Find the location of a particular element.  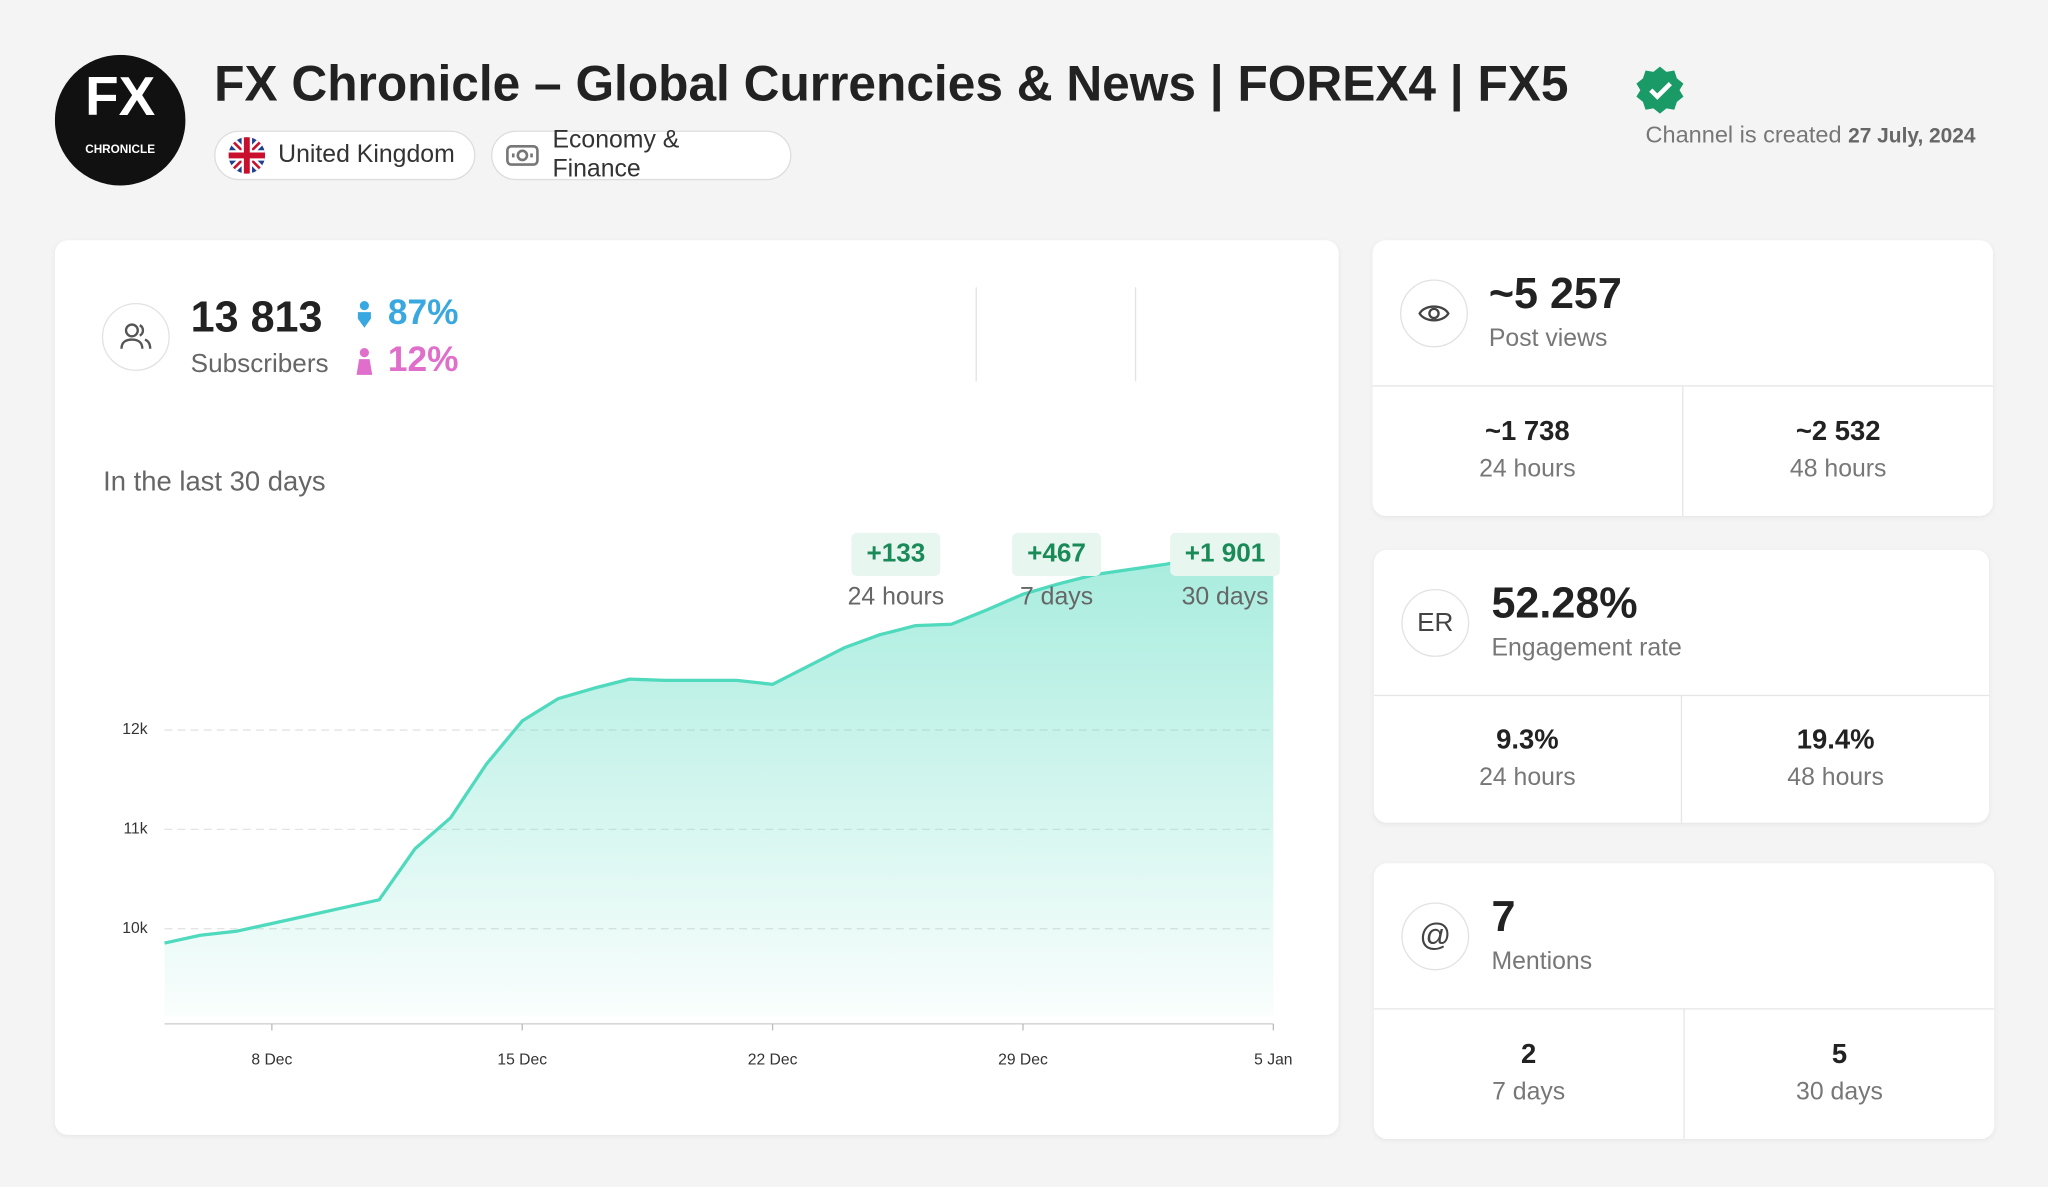

people-icon is located at coordinates (136, 336).